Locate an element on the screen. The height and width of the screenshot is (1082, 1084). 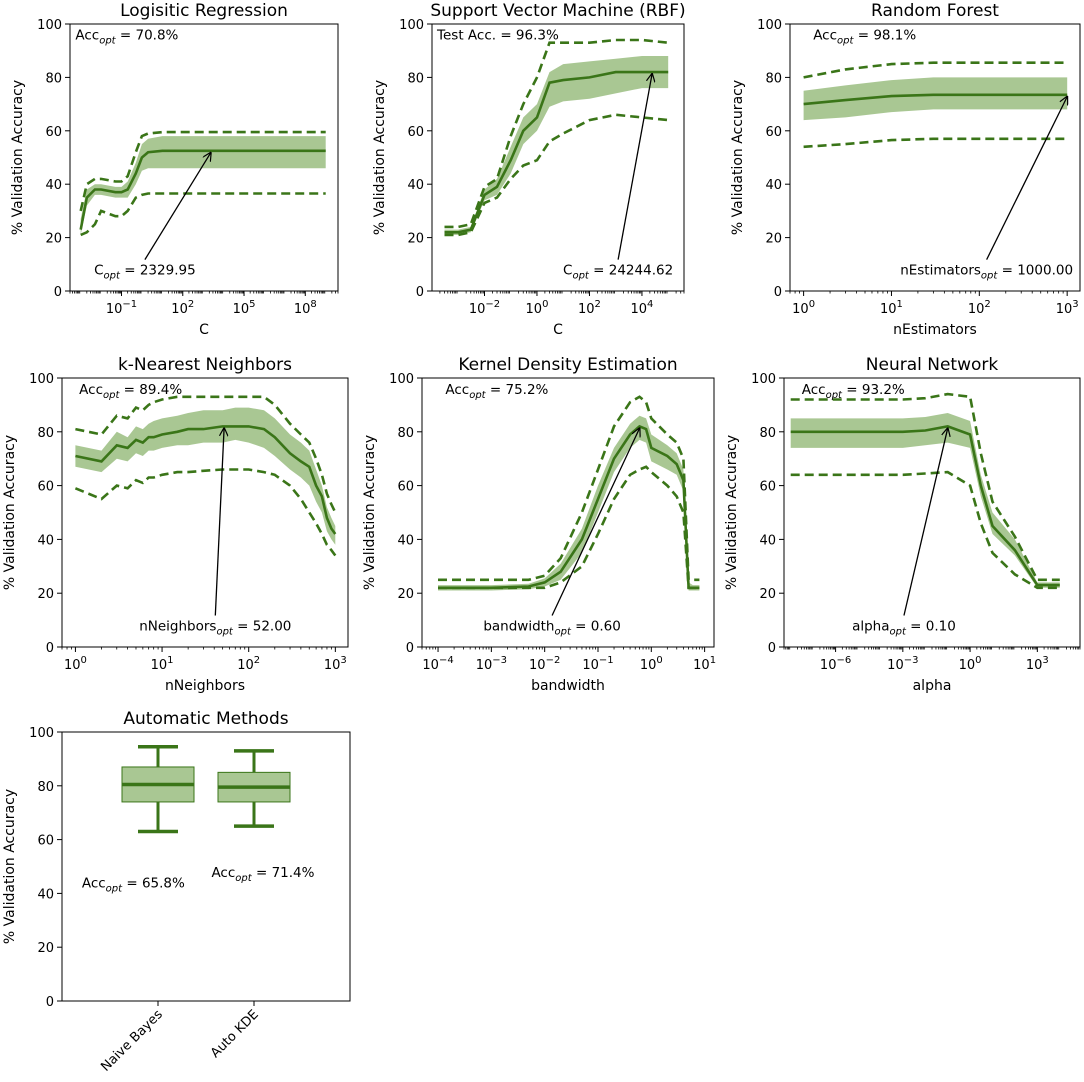
panel-title: k-Nearest Neighbors is located at coordinates (205, 365).